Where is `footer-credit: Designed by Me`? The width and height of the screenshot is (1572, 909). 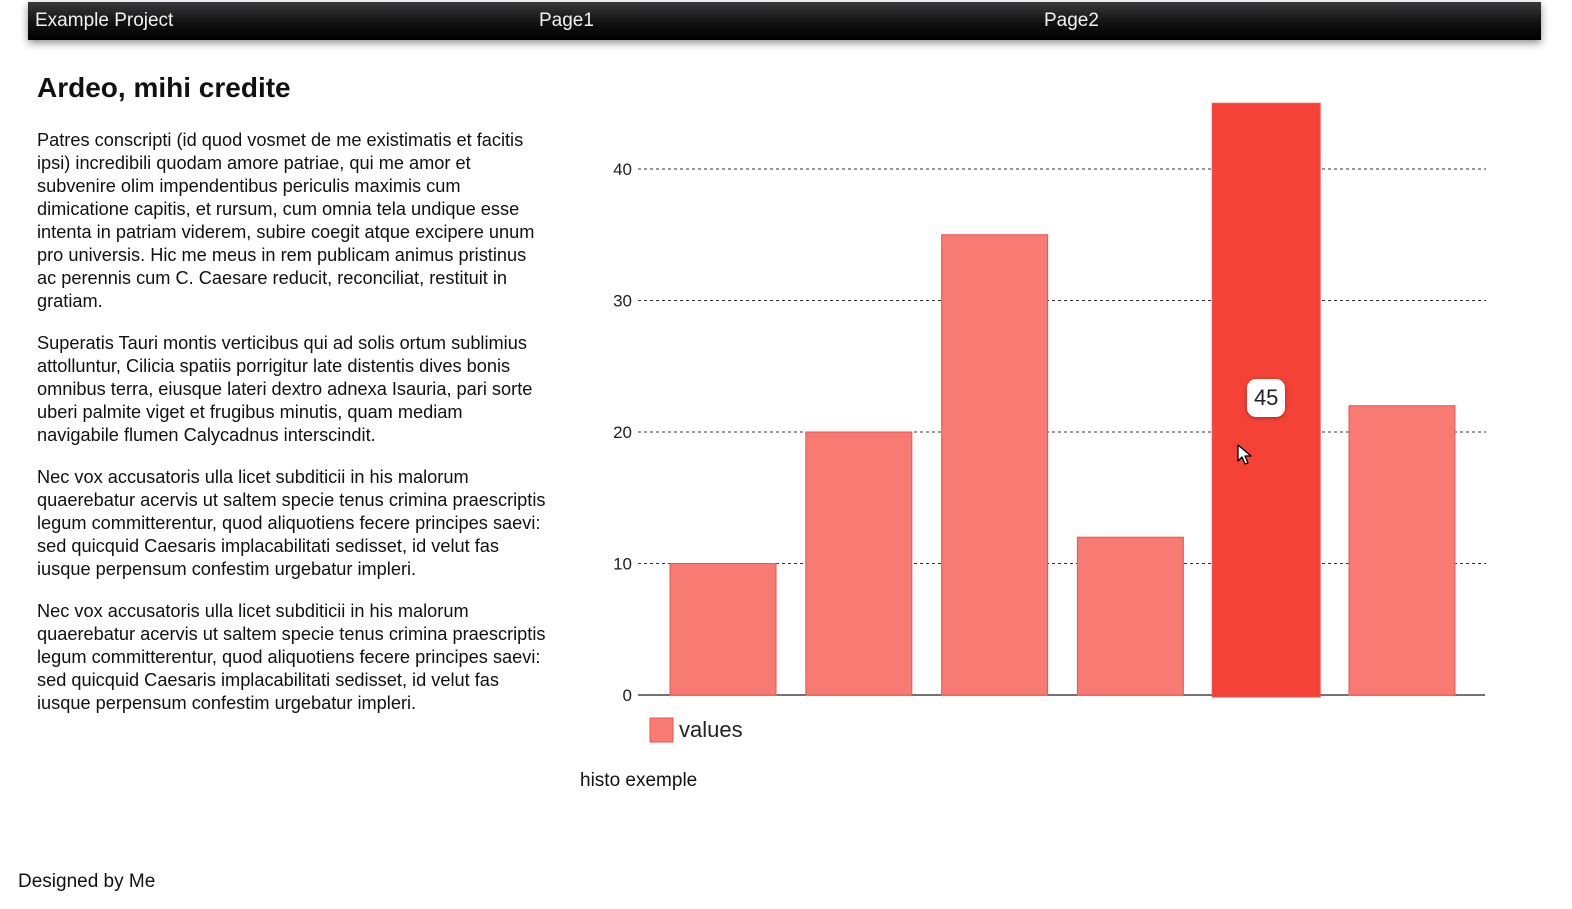 footer-credit: Designed by Me is located at coordinates (87, 881).